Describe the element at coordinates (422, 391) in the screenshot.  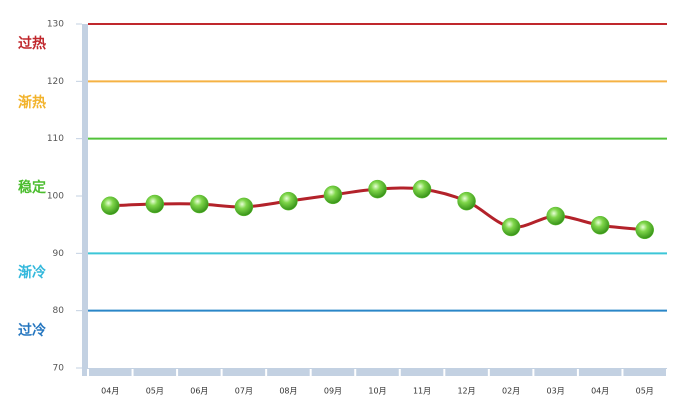
I see `x-tick-label: 11月` at that location.